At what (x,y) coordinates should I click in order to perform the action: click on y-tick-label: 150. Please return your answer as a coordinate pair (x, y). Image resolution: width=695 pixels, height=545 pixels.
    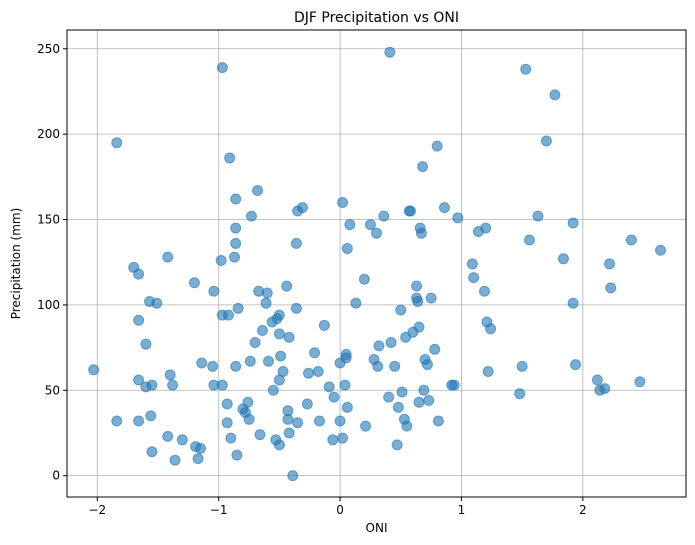
    Looking at the image, I should click on (48, 220).